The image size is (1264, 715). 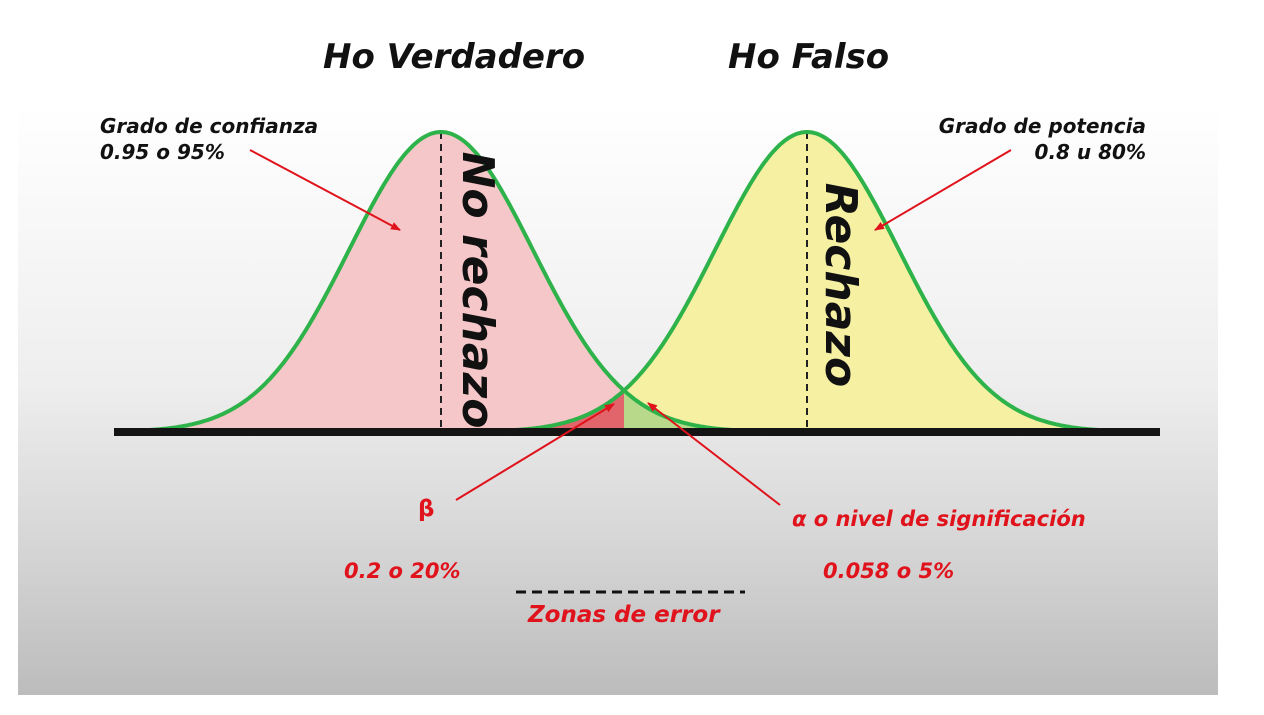 What do you see at coordinates (1042, 126) in the screenshot?
I see `power-label: Grado de potencia` at bounding box center [1042, 126].